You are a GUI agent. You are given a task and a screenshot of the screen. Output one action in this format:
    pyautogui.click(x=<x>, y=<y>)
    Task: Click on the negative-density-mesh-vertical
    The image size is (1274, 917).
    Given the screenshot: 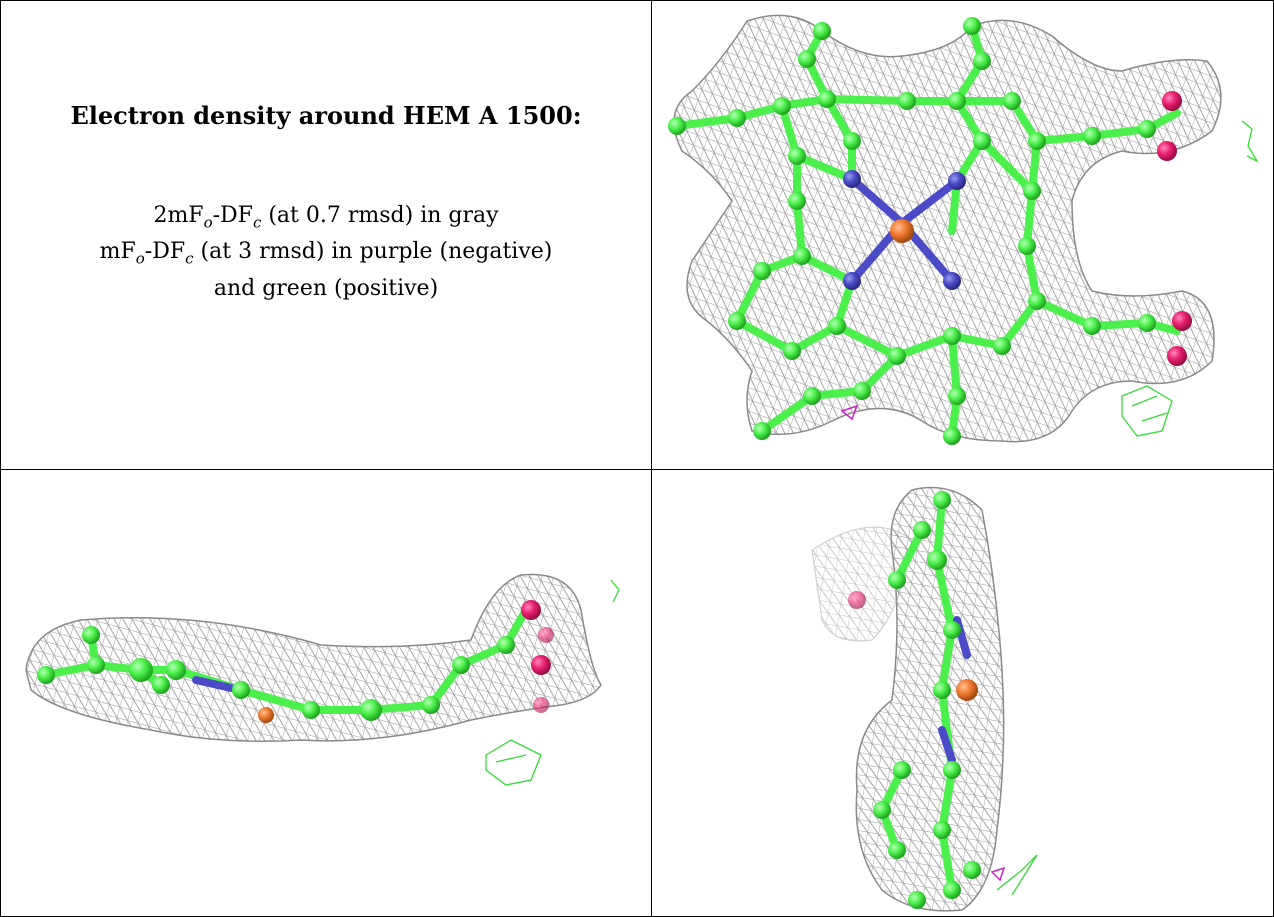 What is the action you would take?
    pyautogui.click(x=998, y=874)
    